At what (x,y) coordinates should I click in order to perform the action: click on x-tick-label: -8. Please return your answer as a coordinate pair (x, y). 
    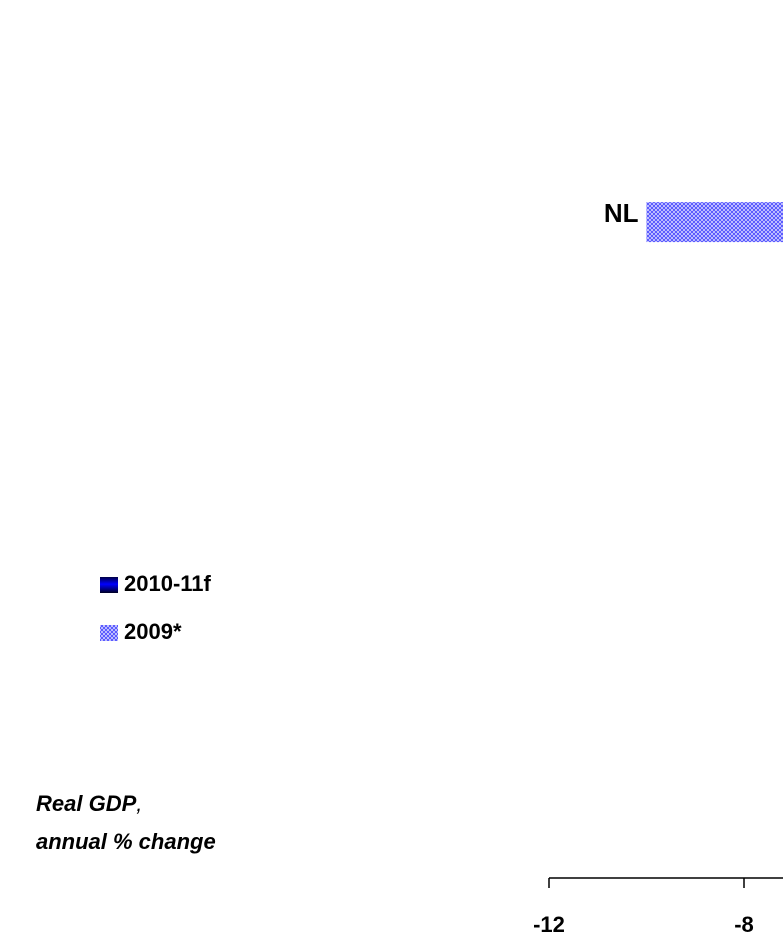
    Looking at the image, I should click on (744, 924).